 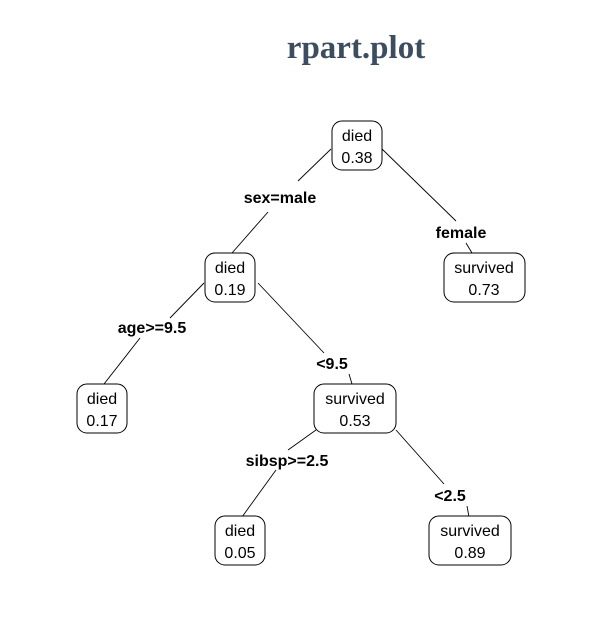 I want to click on tree-node-n2: died 0.19, so click(x=230, y=277).